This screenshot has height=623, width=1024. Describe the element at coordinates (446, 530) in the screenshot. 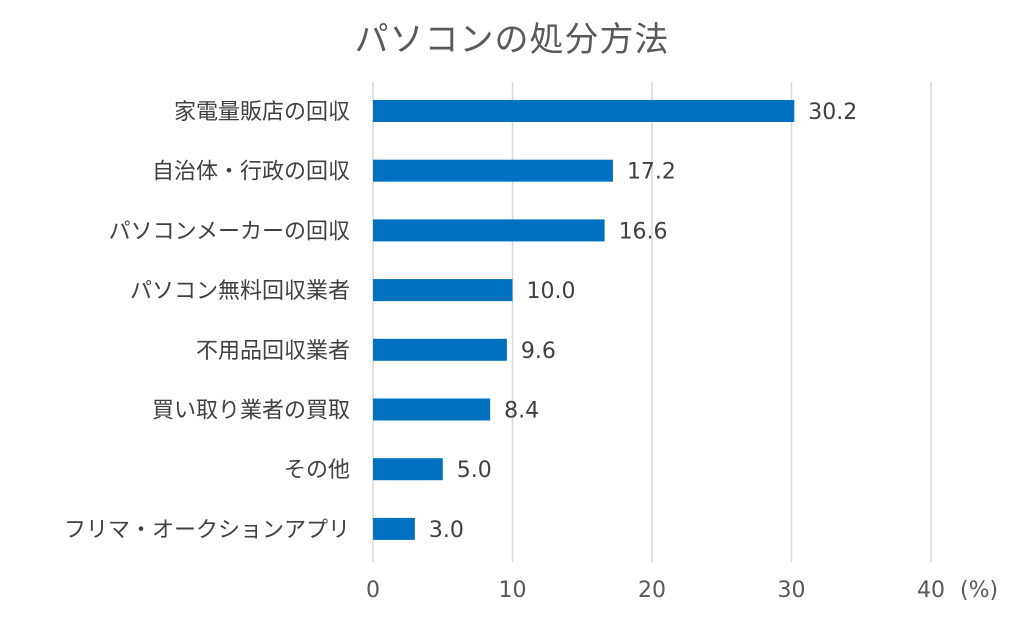

I see `data-label: 3.0` at that location.